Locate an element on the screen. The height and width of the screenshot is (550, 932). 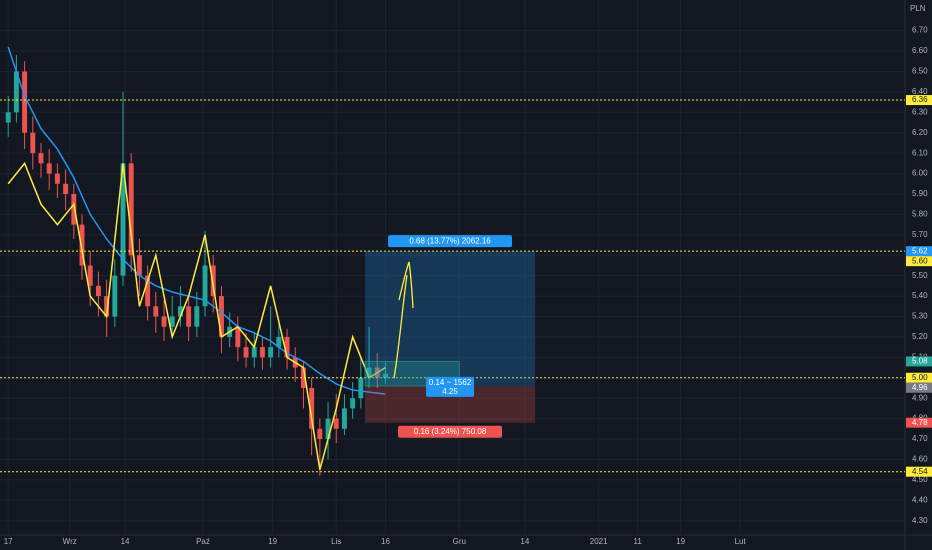
target-zone is located at coordinates (450, 318).